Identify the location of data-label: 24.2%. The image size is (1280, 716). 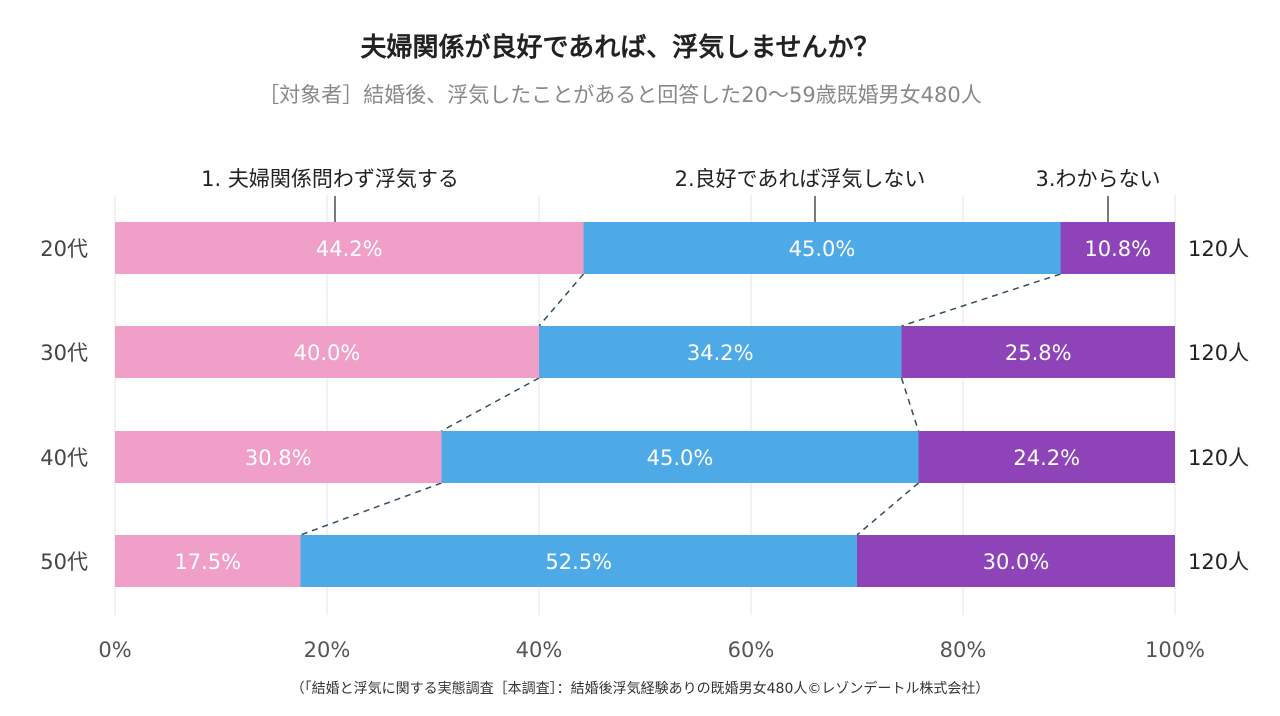
(1046, 458).